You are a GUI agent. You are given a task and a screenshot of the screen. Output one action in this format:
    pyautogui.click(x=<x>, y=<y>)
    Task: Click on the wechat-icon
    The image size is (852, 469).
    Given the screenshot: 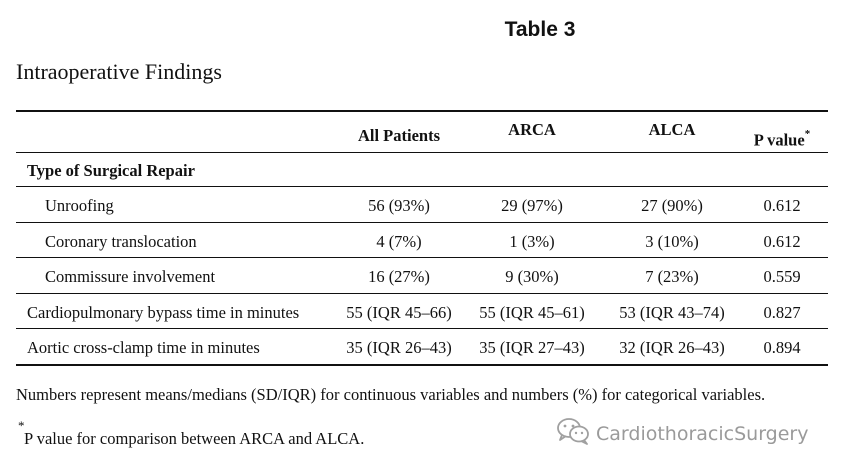 What is the action you would take?
    pyautogui.click(x=573, y=433)
    